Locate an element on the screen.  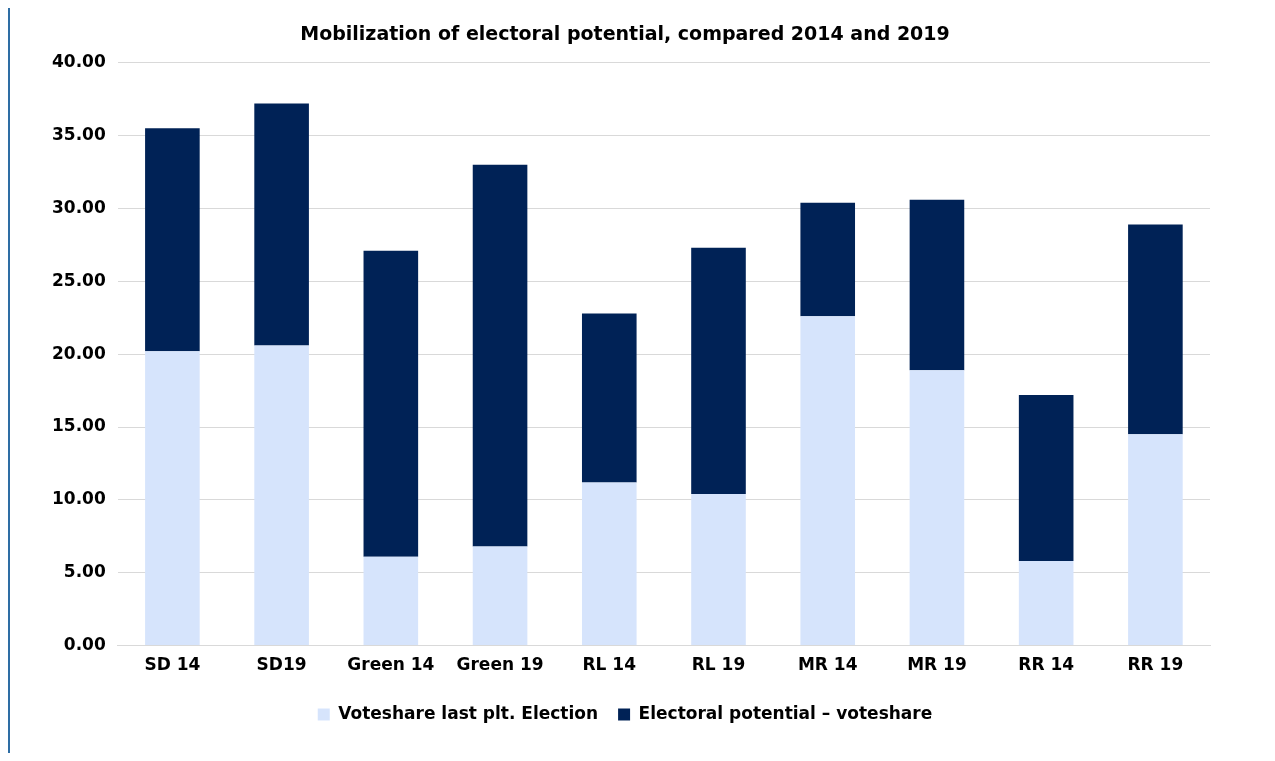
x-tick-label: Green 19 is located at coordinates (500, 664).